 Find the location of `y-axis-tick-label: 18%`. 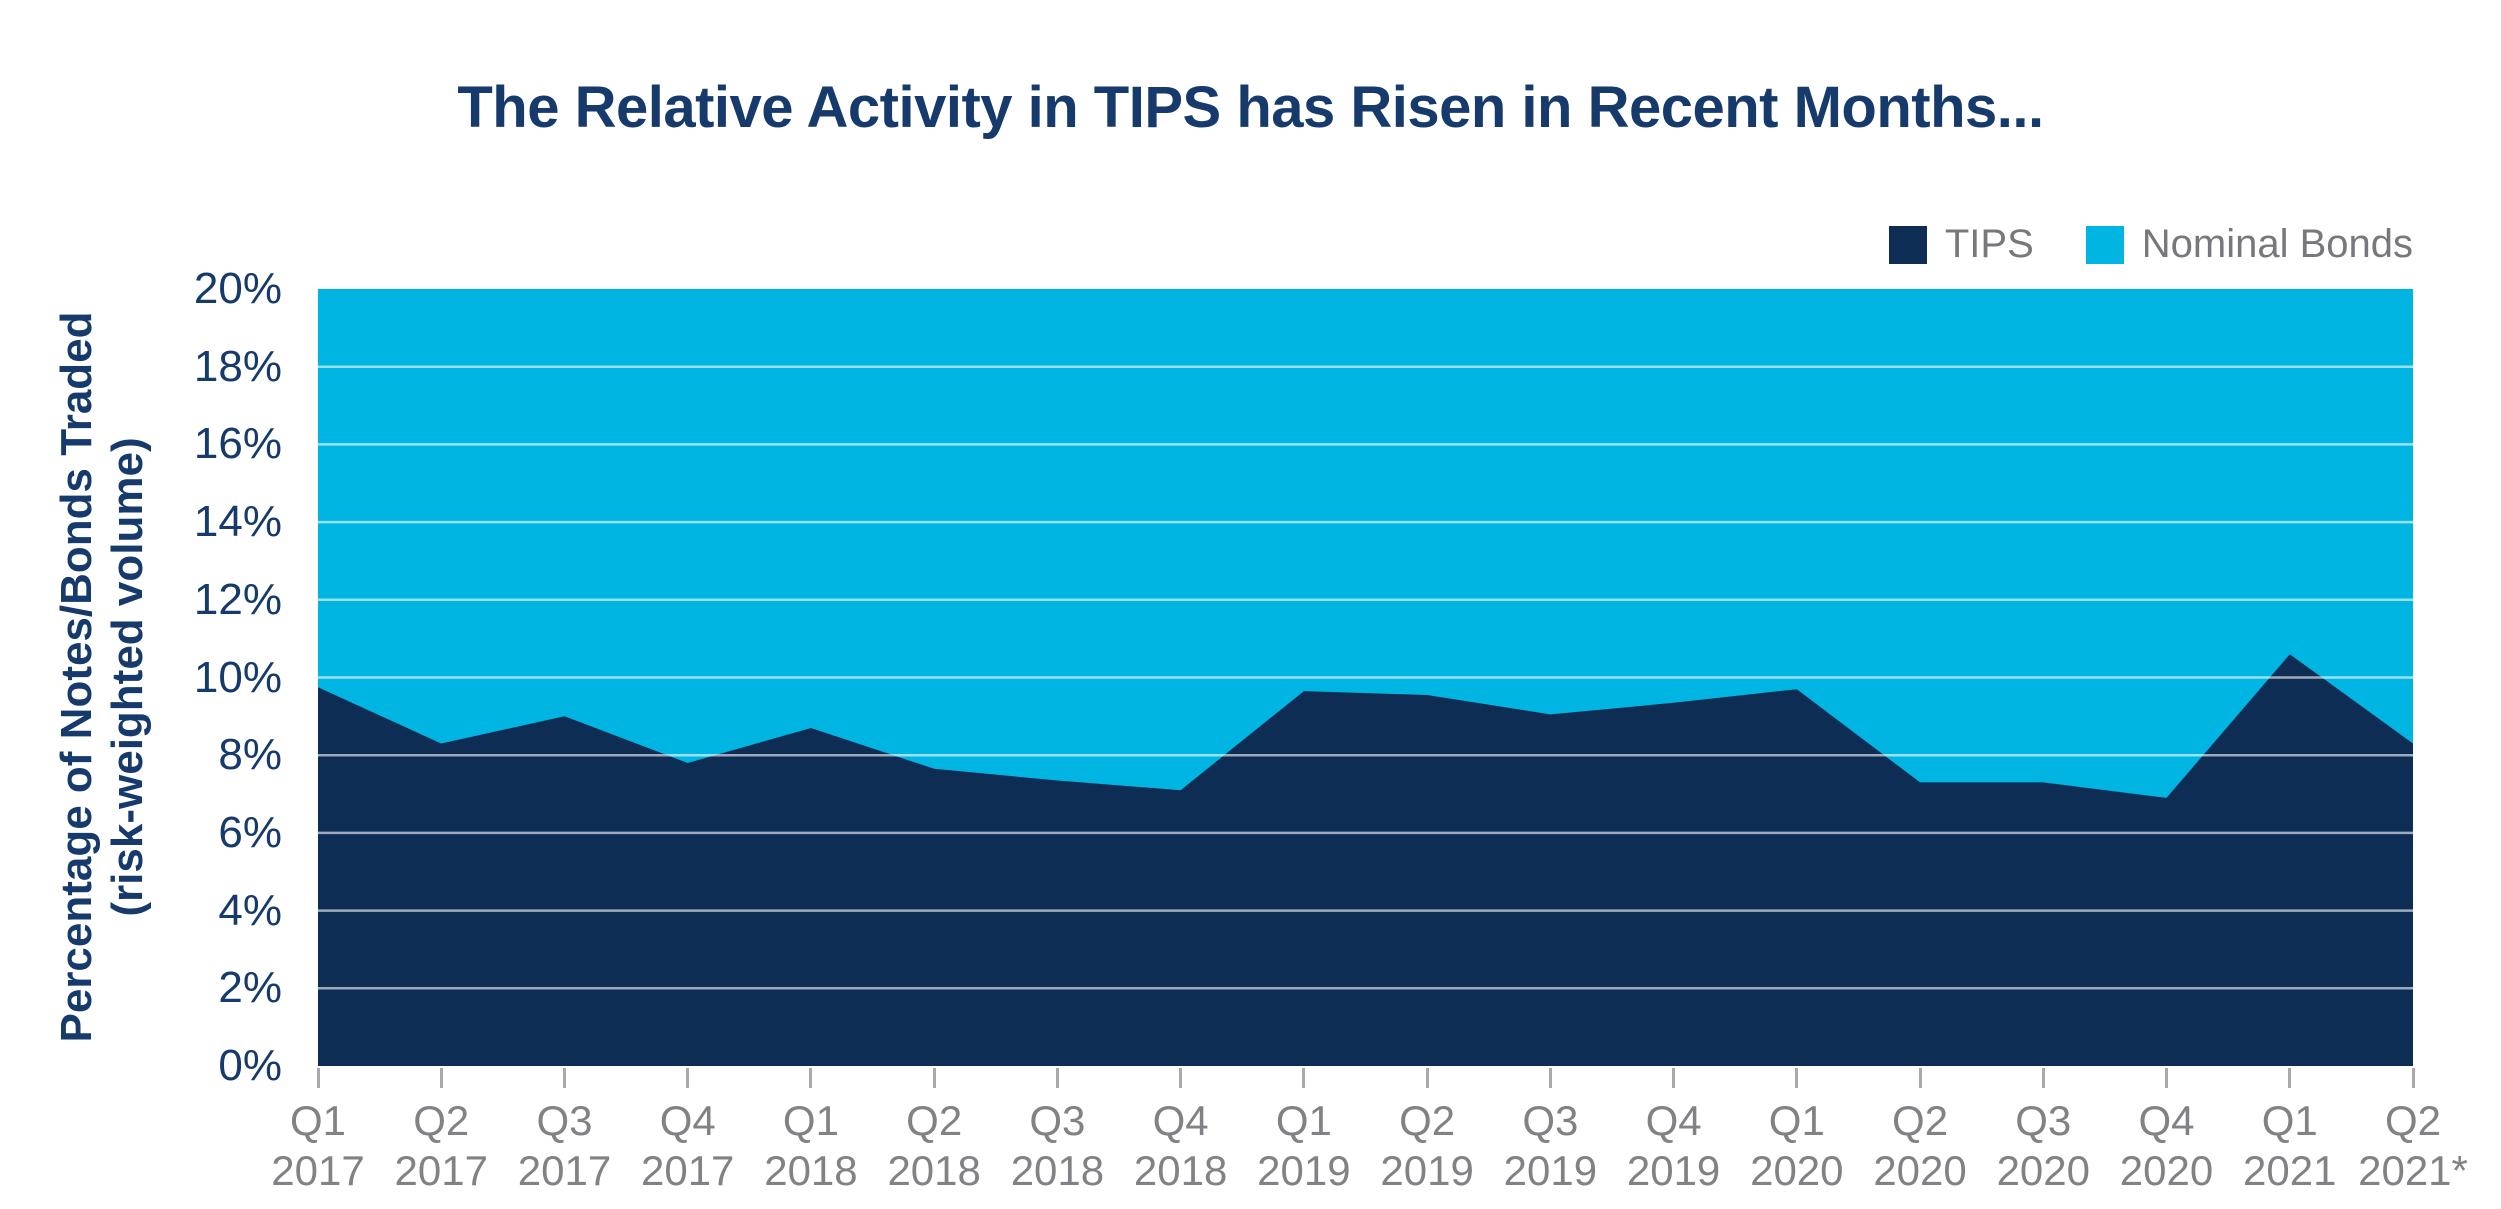

y-axis-tick-label: 18% is located at coordinates (237, 366).